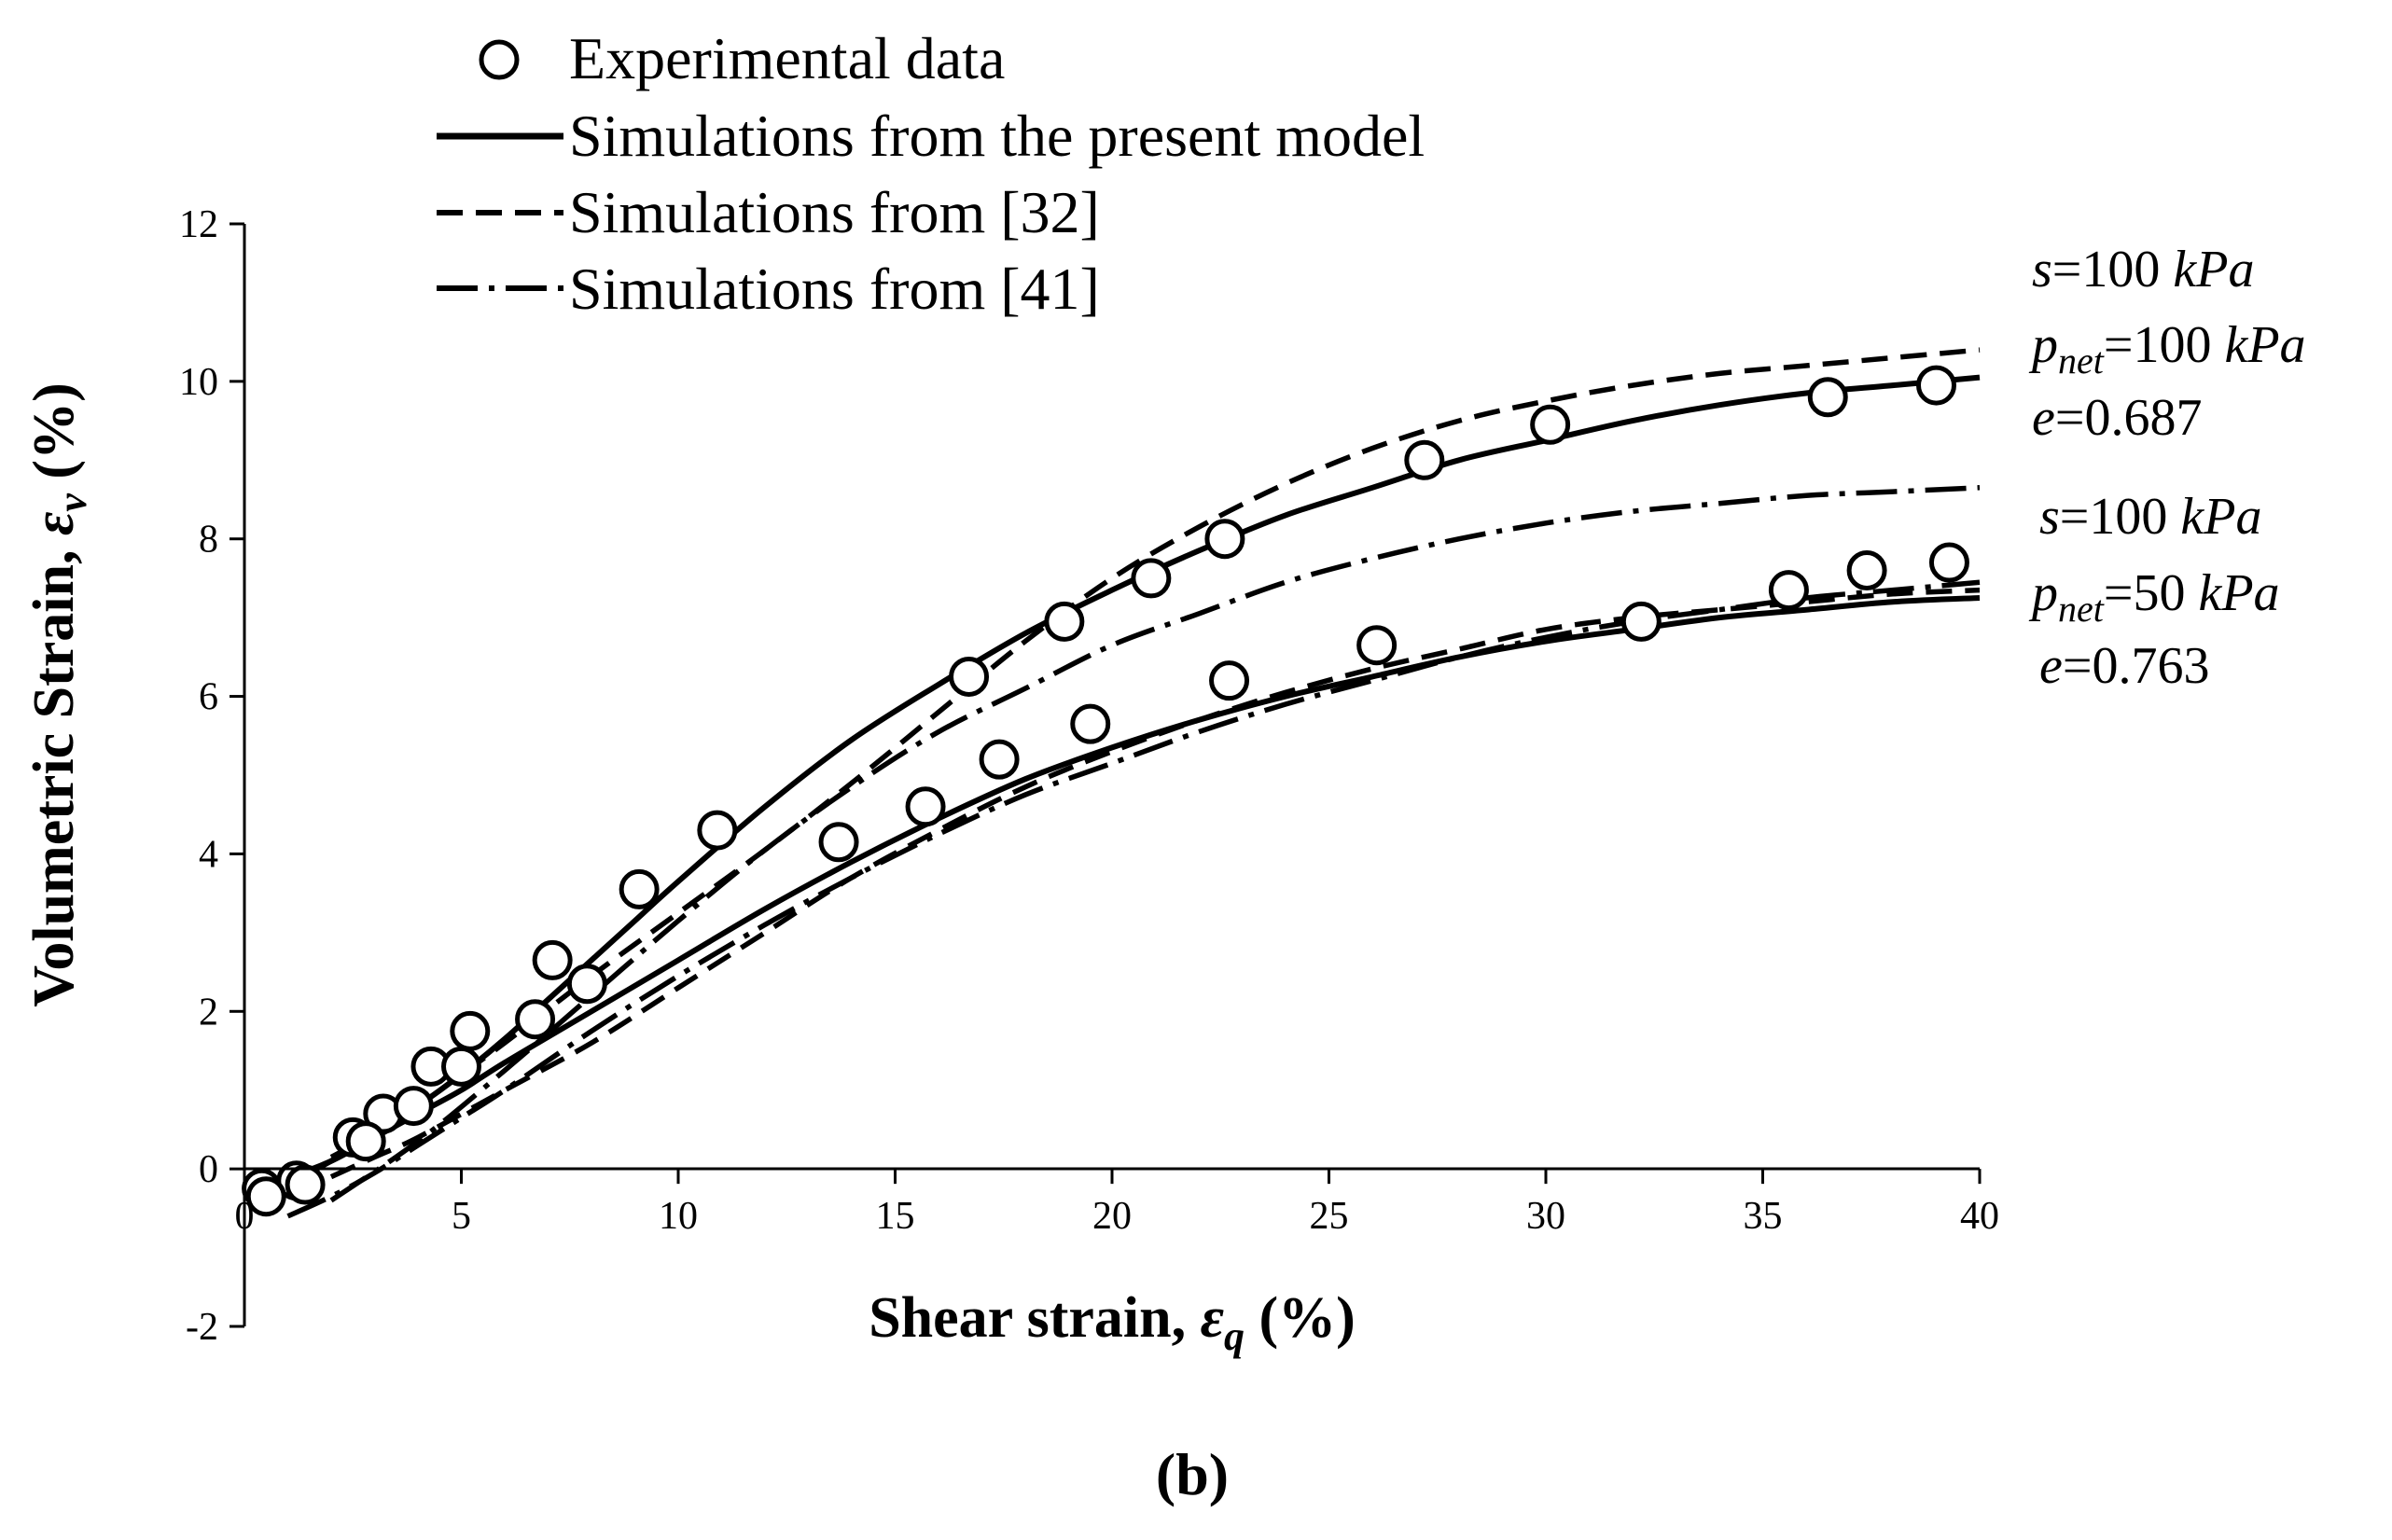 This screenshot has height=1540, width=2392. What do you see at coordinates (2124, 666) in the screenshot?
I see `annotation-2-void-ratio: e=0.763` at bounding box center [2124, 666].